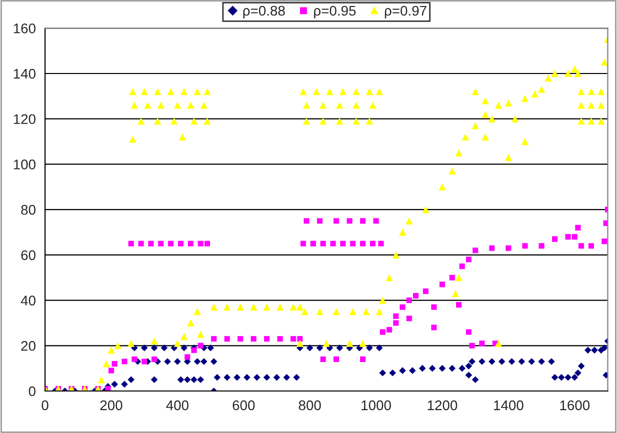  I want to click on y-tick-label: 40, so click(28, 301).